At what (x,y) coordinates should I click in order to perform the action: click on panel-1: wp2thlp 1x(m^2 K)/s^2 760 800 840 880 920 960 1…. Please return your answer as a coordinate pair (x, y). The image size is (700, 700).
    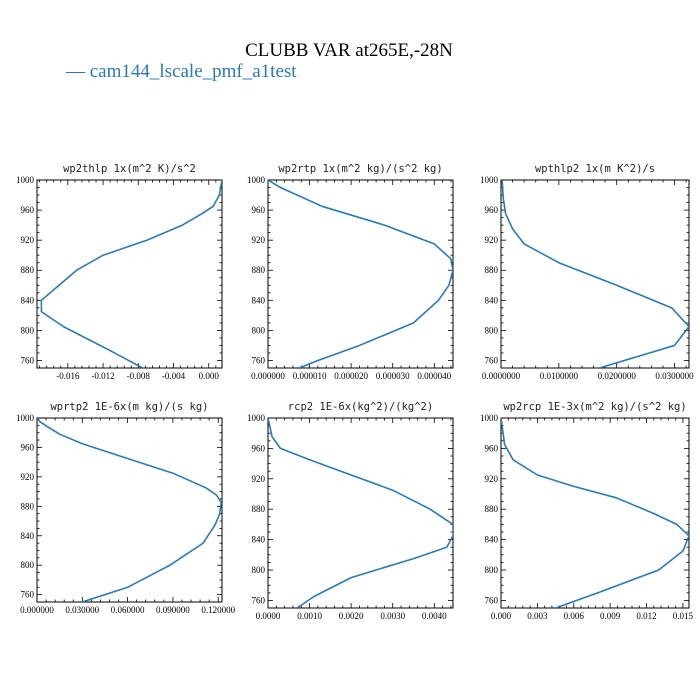
    Looking at the image, I should click on (119, 272).